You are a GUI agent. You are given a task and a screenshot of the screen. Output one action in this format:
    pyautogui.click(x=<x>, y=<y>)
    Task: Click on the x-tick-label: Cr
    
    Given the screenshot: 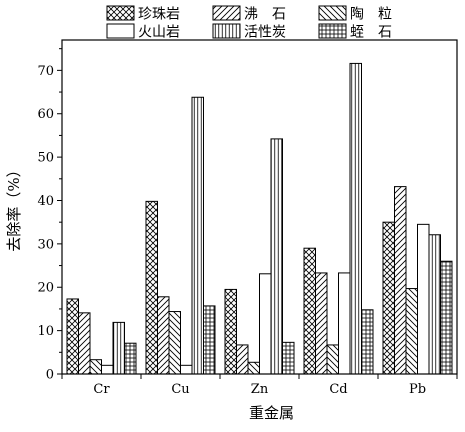 What is the action you would take?
    pyautogui.click(x=101, y=389)
    